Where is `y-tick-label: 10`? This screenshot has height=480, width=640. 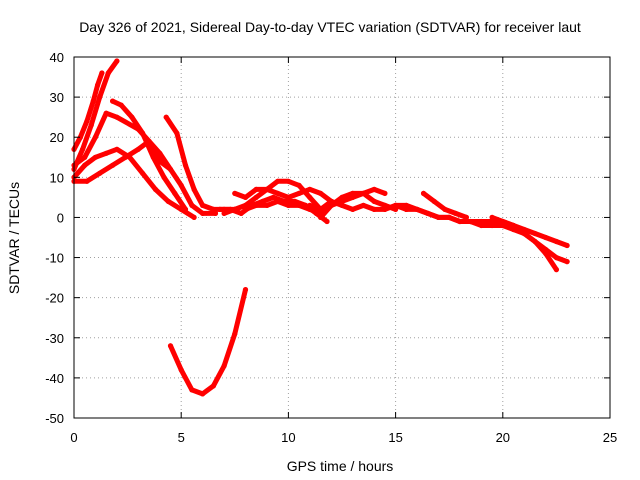 y-tick-label: 10 is located at coordinates (57, 177).